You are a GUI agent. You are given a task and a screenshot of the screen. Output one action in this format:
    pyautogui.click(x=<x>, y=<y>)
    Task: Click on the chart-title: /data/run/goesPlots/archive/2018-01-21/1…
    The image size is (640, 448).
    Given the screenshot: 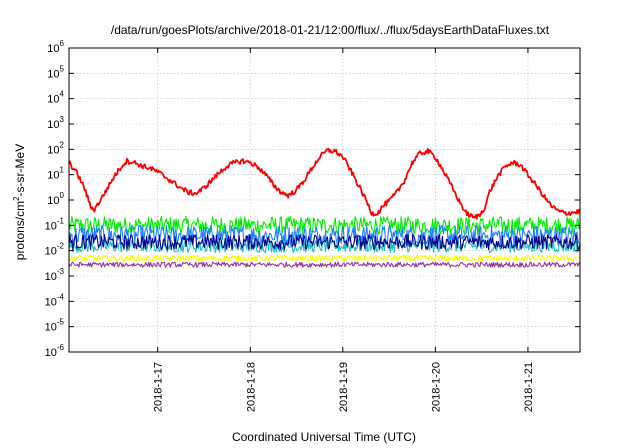 What is the action you would take?
    pyautogui.click(x=330, y=30)
    